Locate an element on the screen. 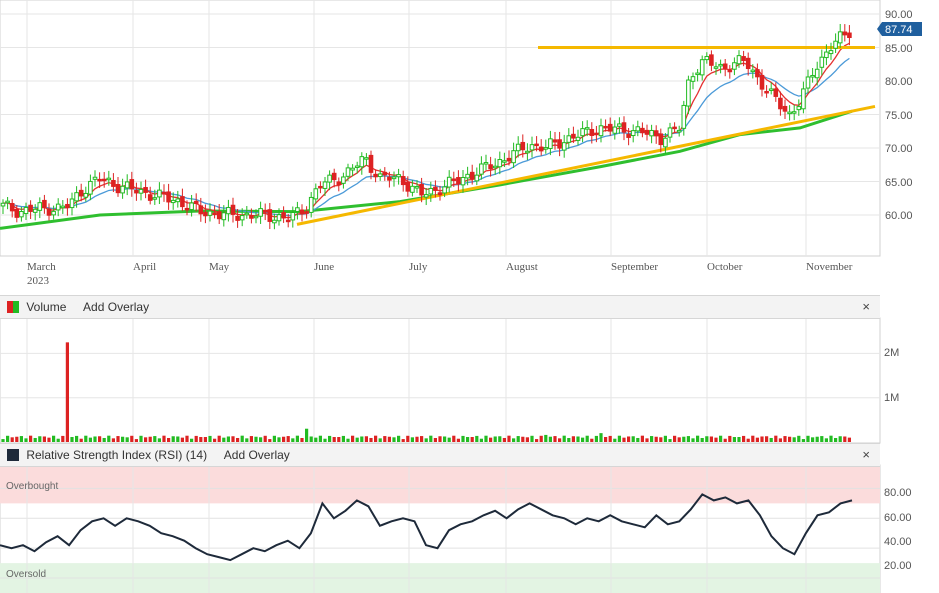  rsi-close-icon: × is located at coordinates (866, 454).